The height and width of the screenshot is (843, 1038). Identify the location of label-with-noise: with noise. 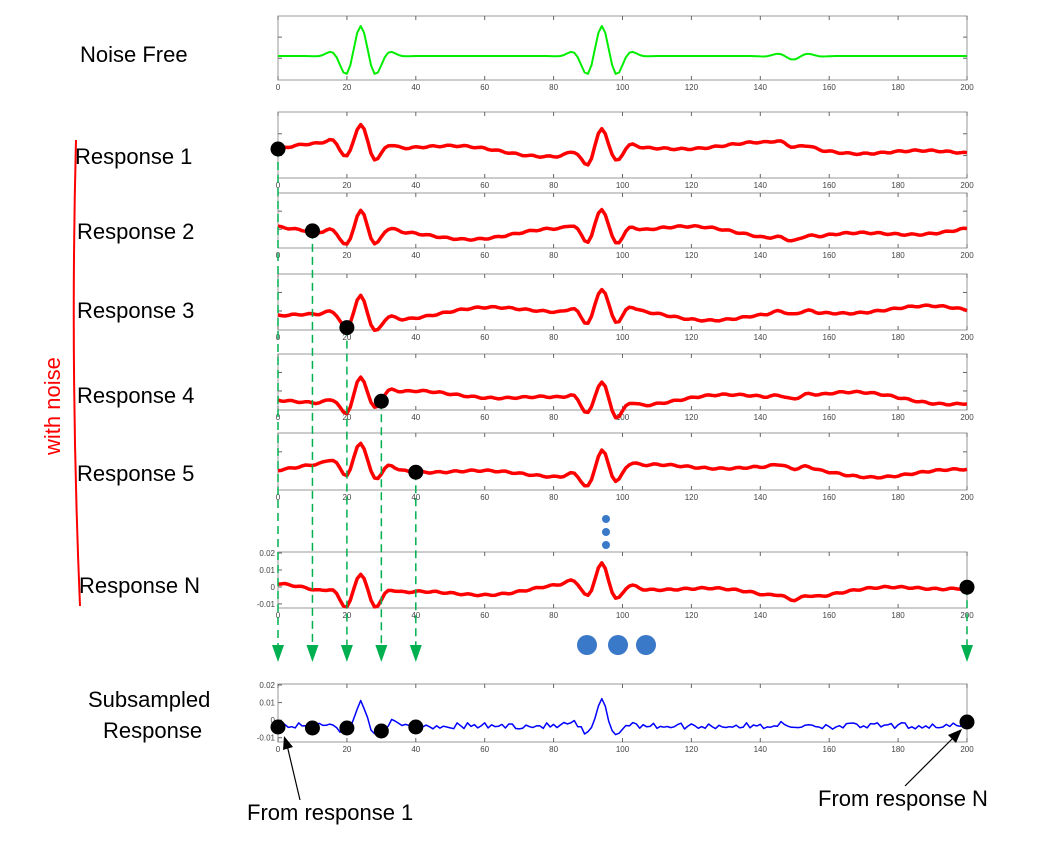
(52, 406).